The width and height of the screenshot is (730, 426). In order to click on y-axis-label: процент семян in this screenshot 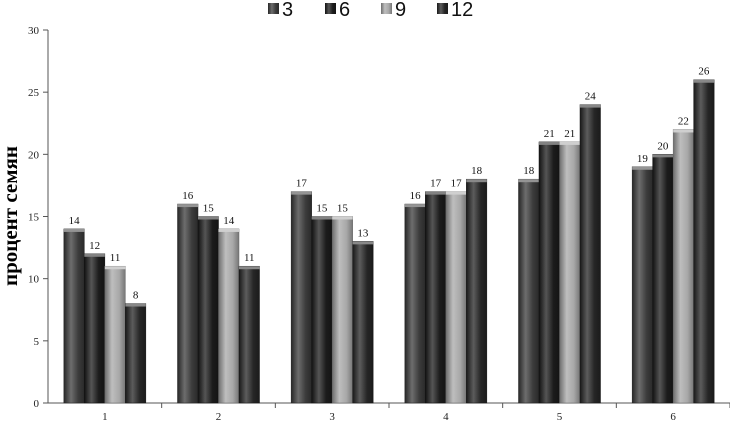, I will do `click(11, 216)`.